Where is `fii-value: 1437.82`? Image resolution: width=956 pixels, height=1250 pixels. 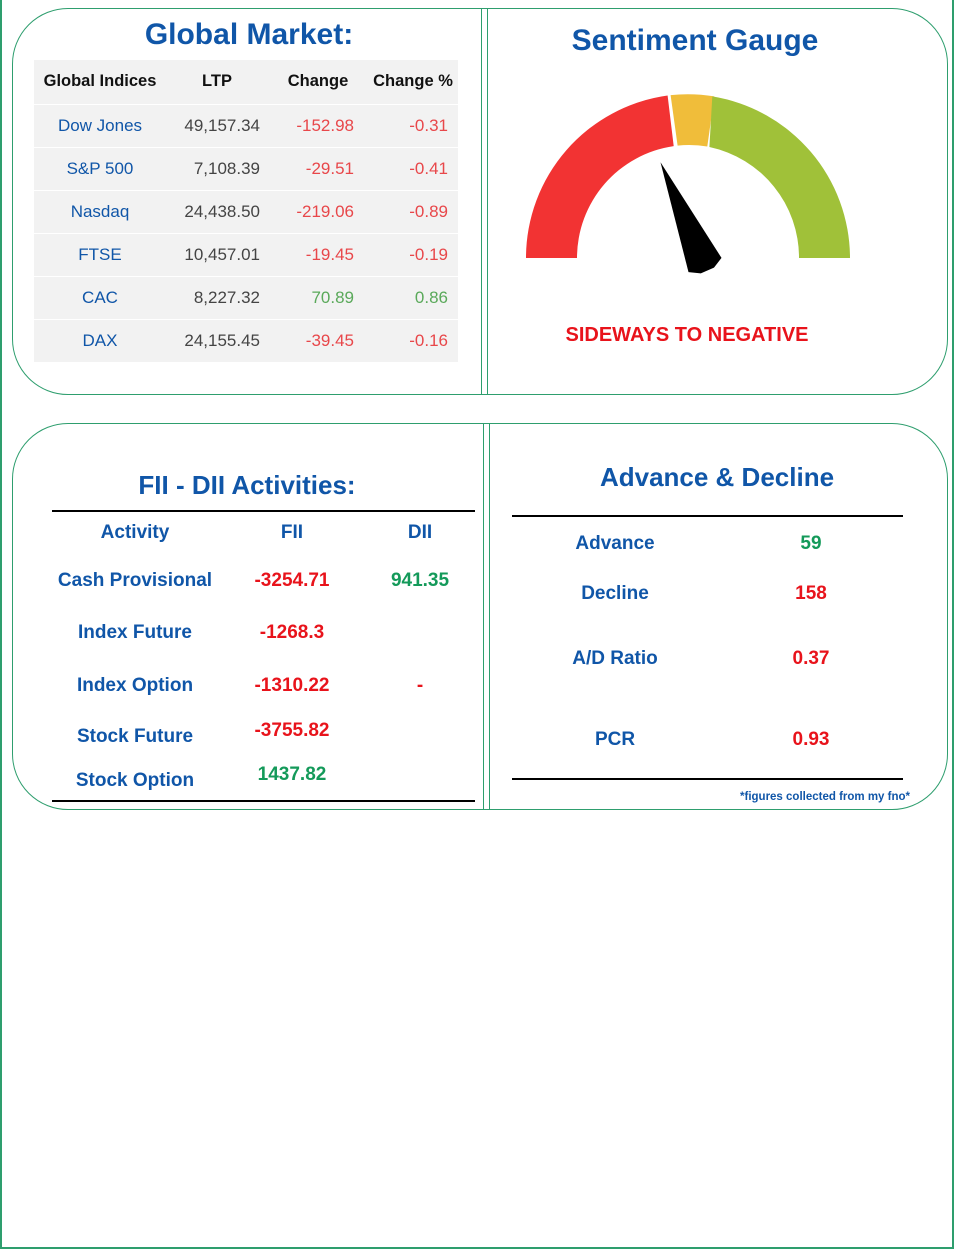 fii-value: 1437.82 is located at coordinates (292, 774).